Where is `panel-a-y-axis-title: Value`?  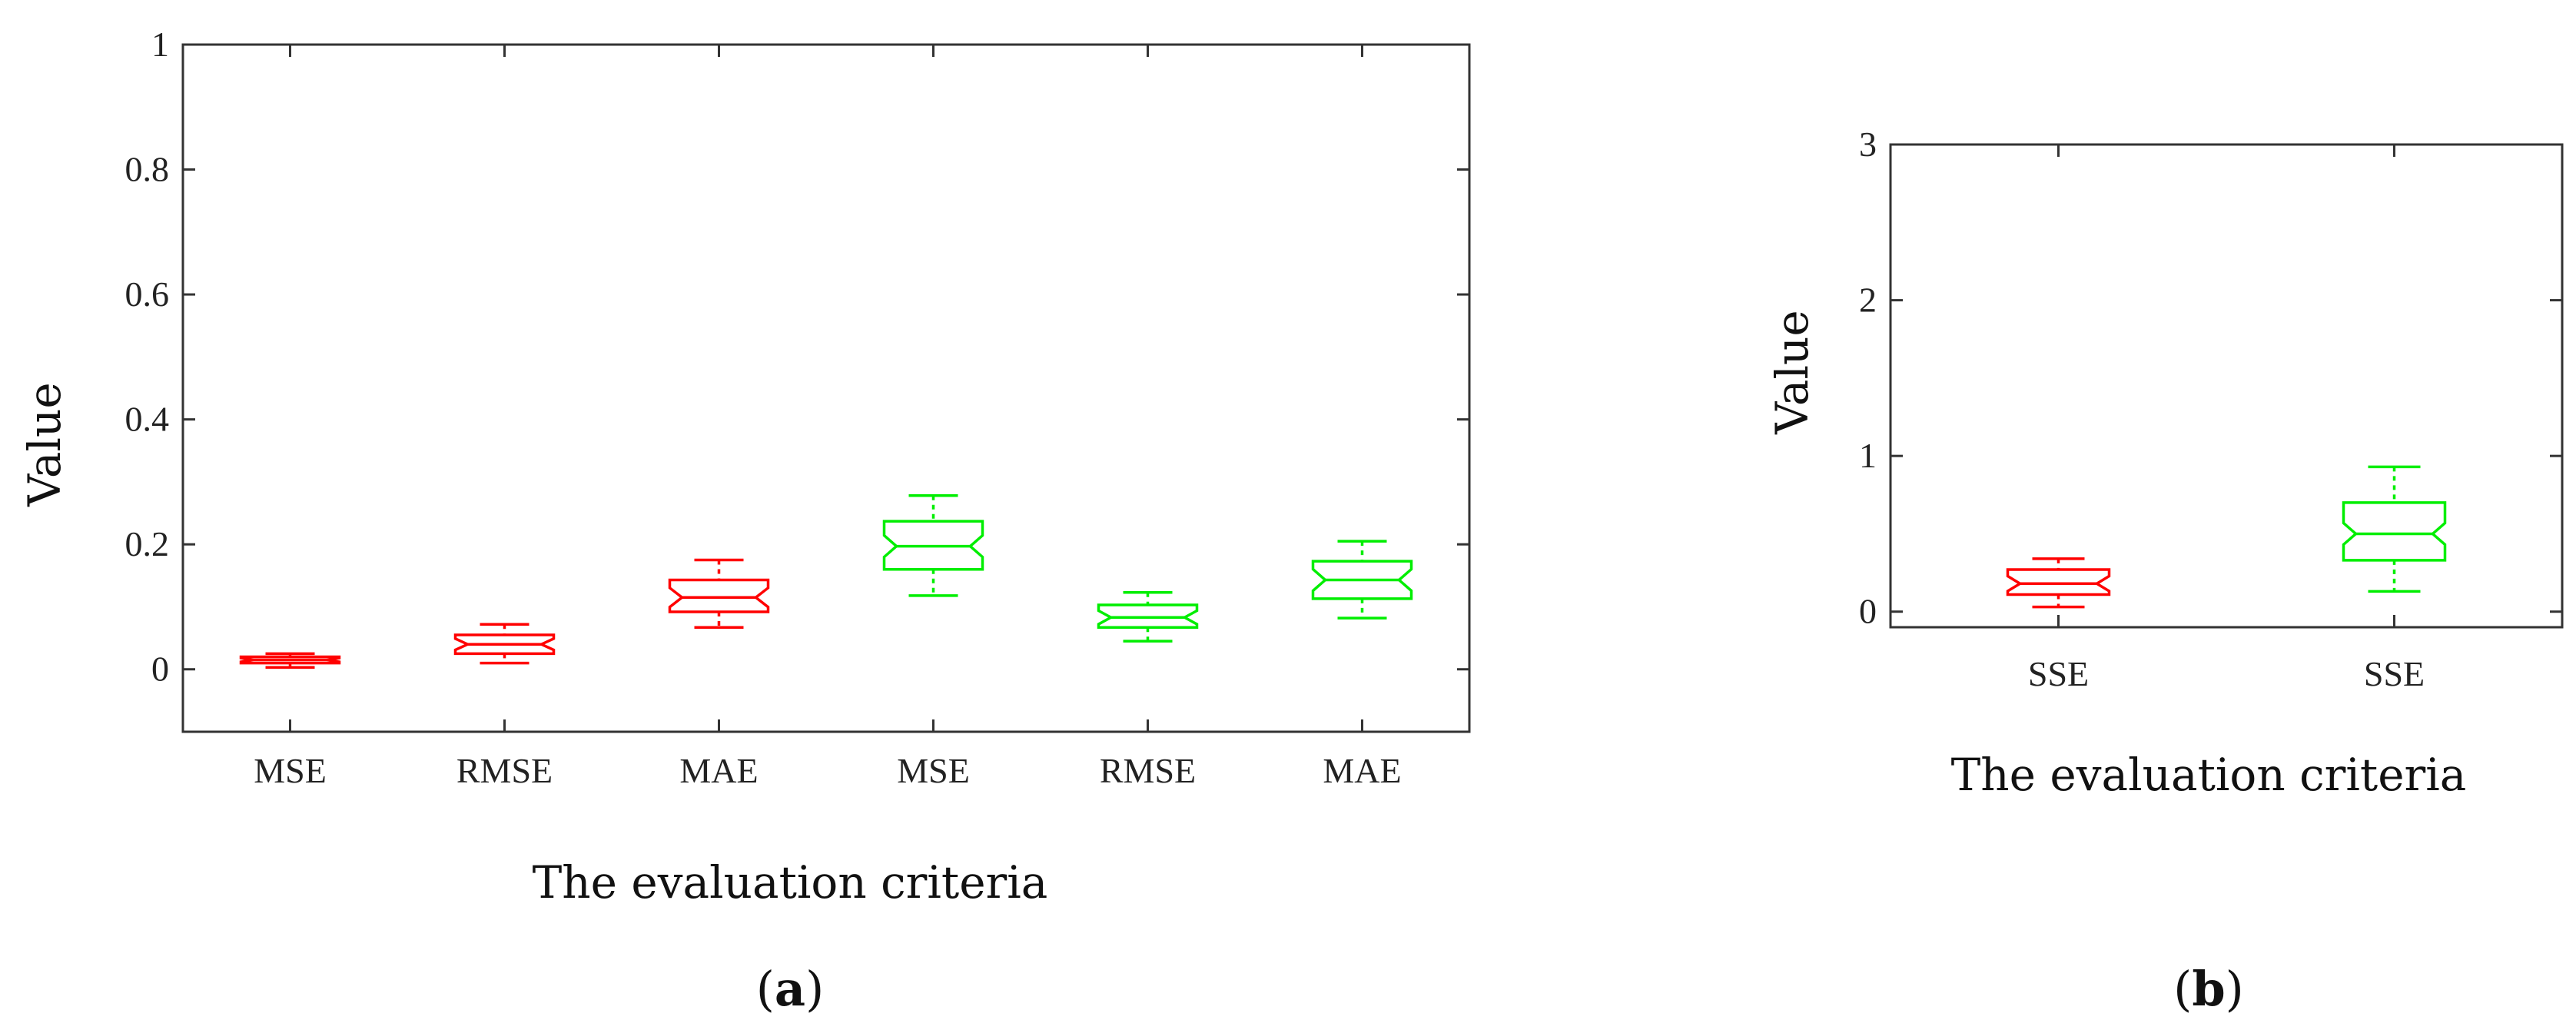
panel-a-y-axis-title: Value is located at coordinates (44, 444).